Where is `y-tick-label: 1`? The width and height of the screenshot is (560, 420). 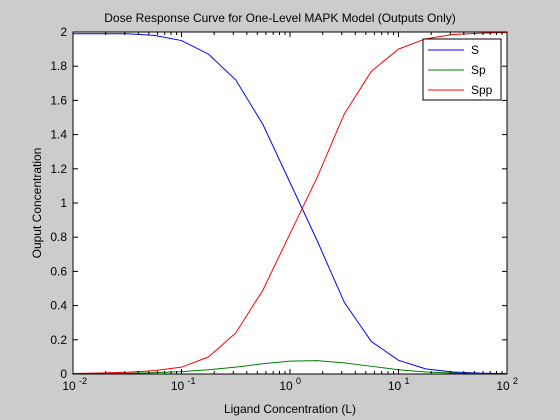
y-tick-label: 1 is located at coordinates (63, 203).